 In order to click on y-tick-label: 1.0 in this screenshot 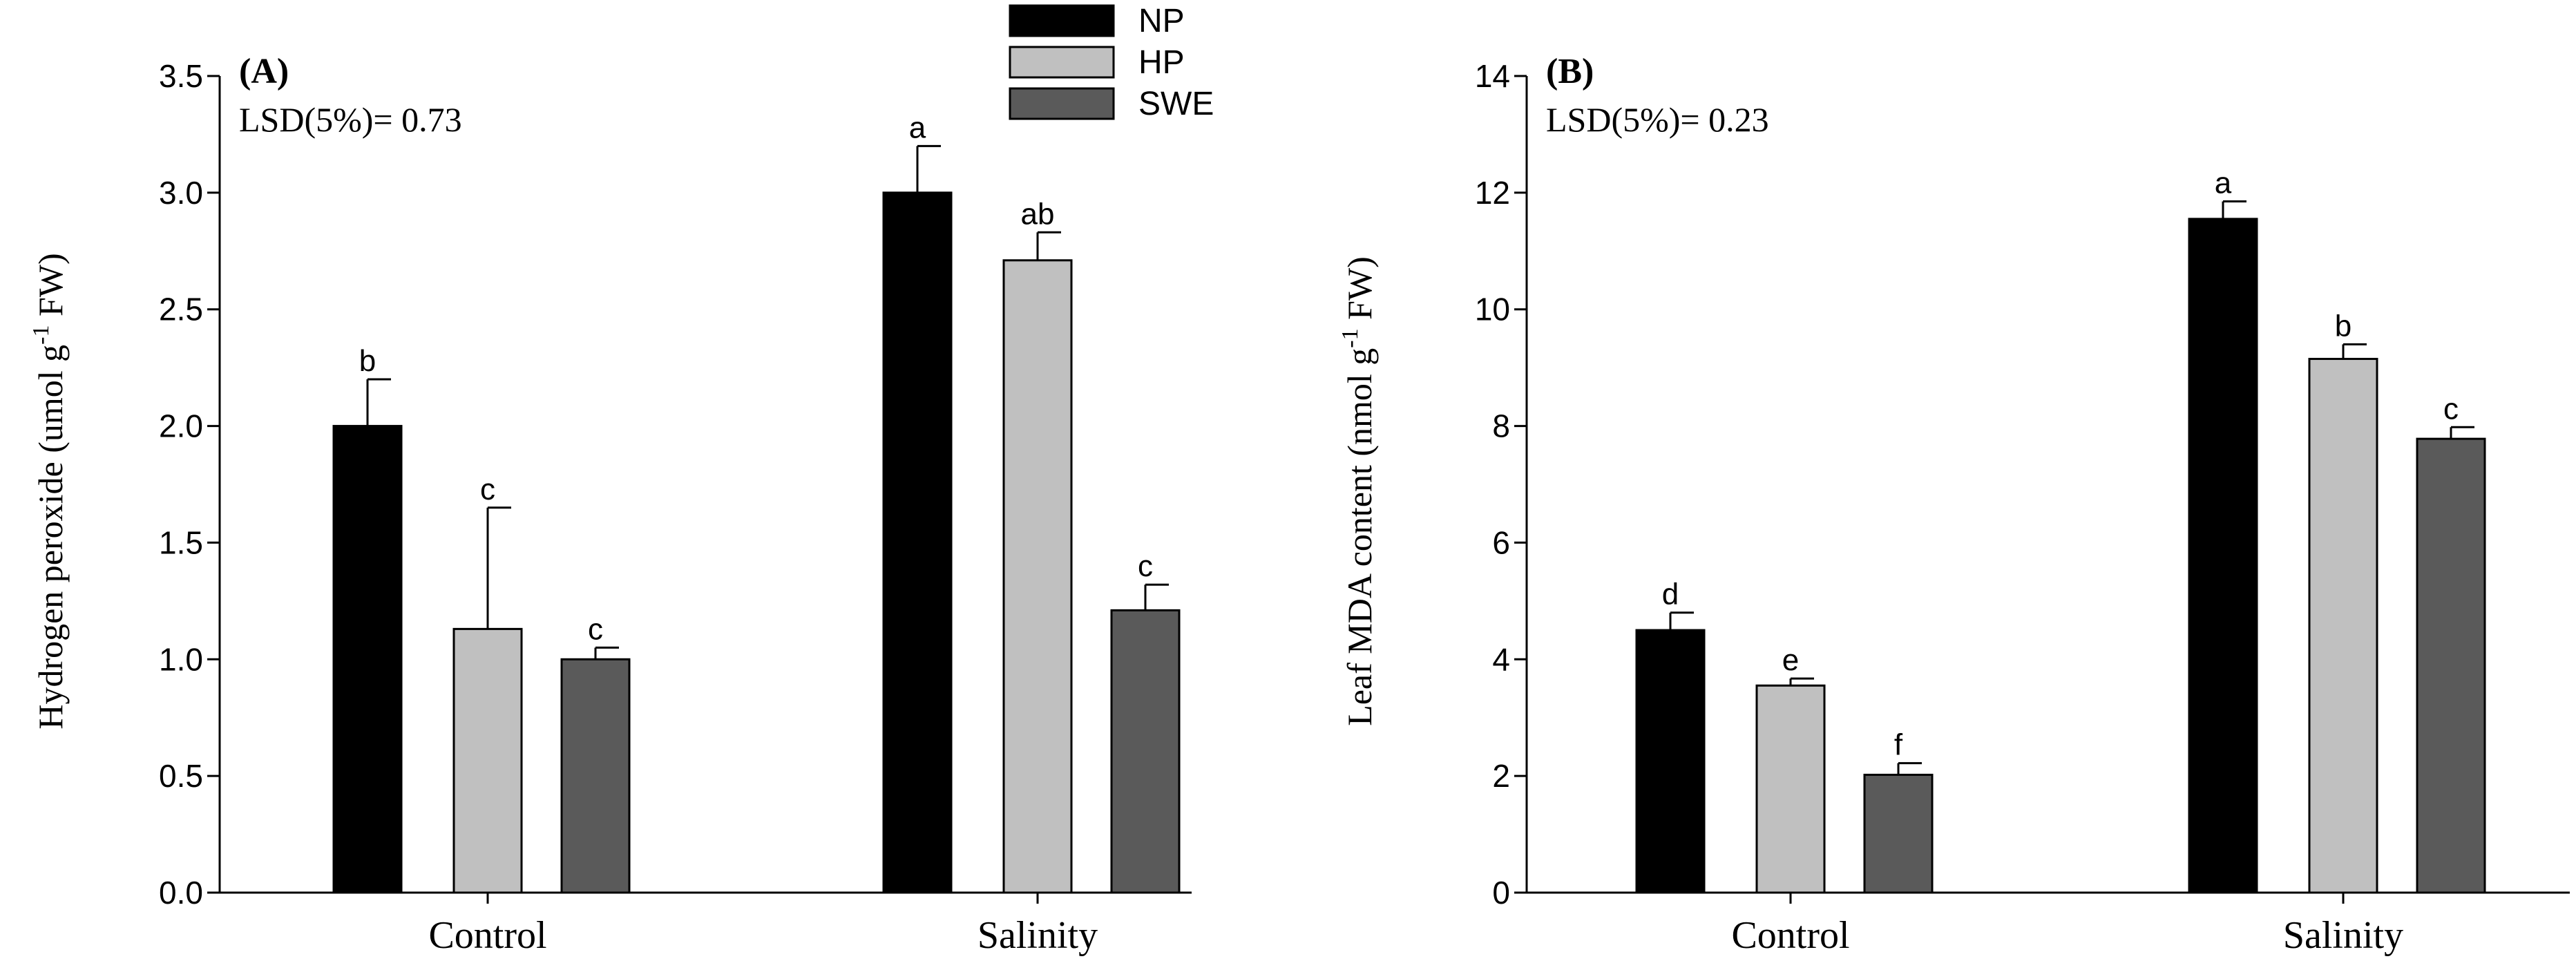, I will do `click(181, 659)`.